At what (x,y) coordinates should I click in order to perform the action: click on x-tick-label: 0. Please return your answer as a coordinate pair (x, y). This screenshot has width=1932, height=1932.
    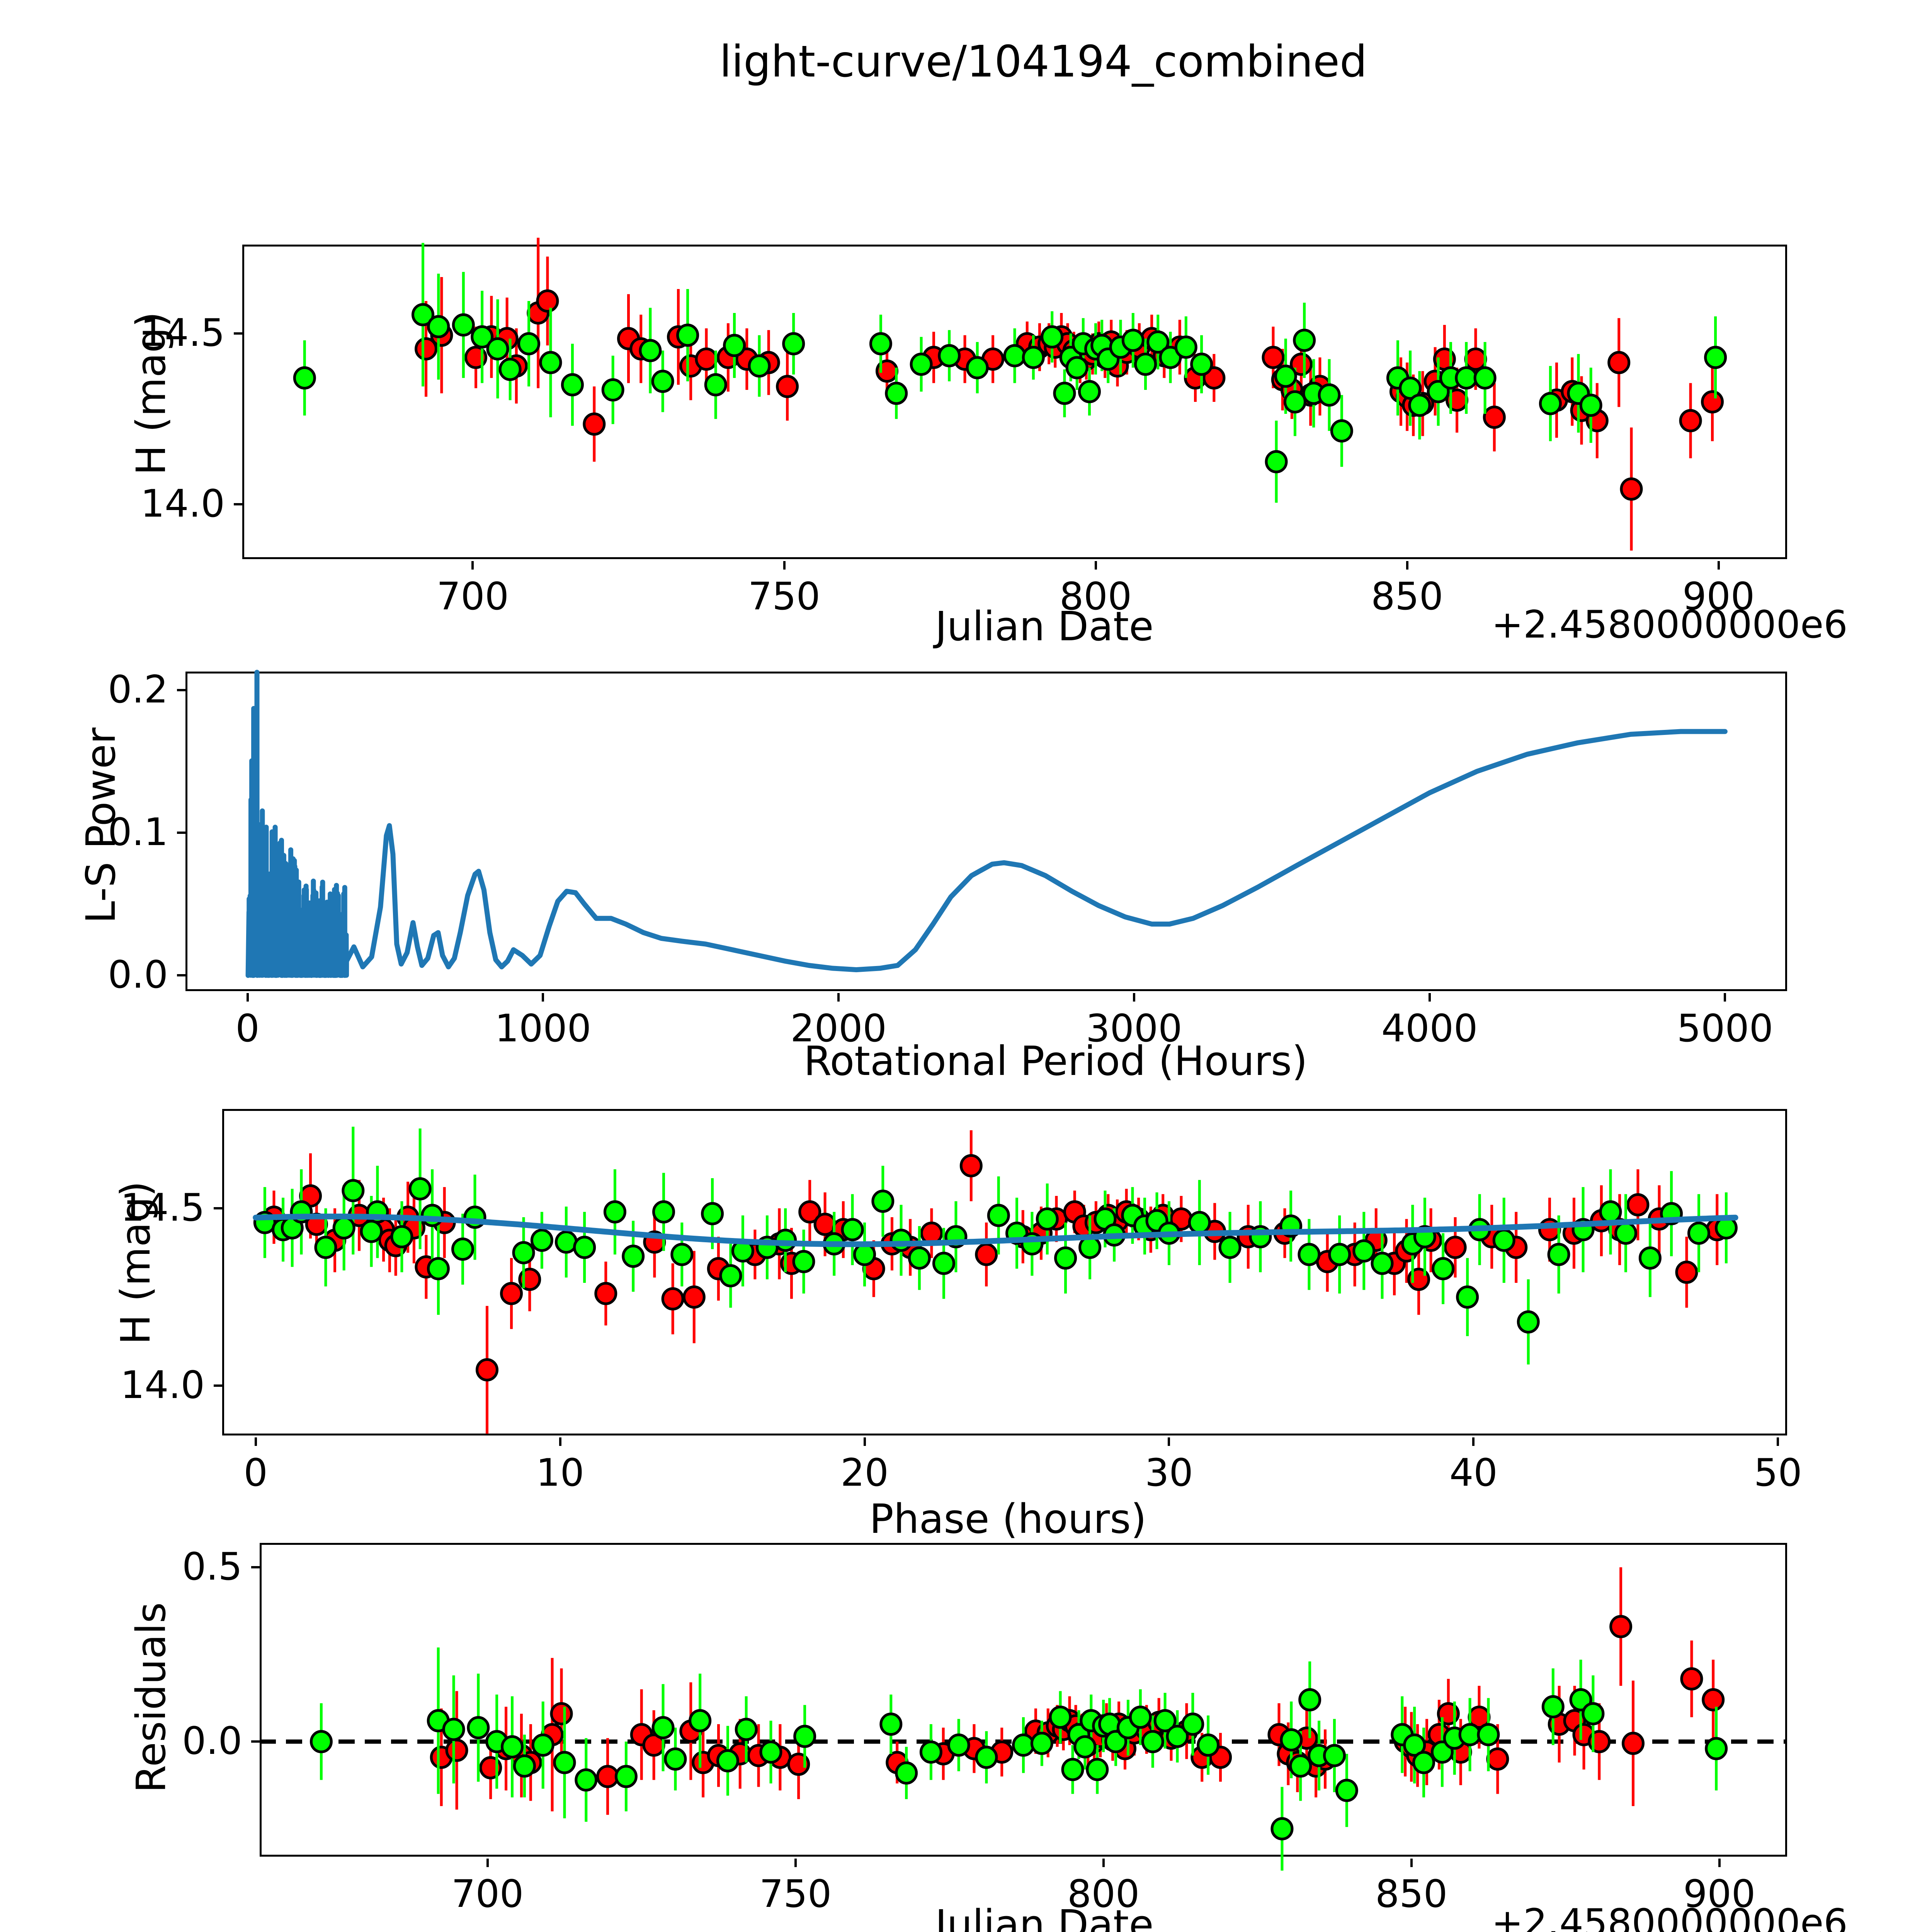
    Looking at the image, I should click on (248, 1029).